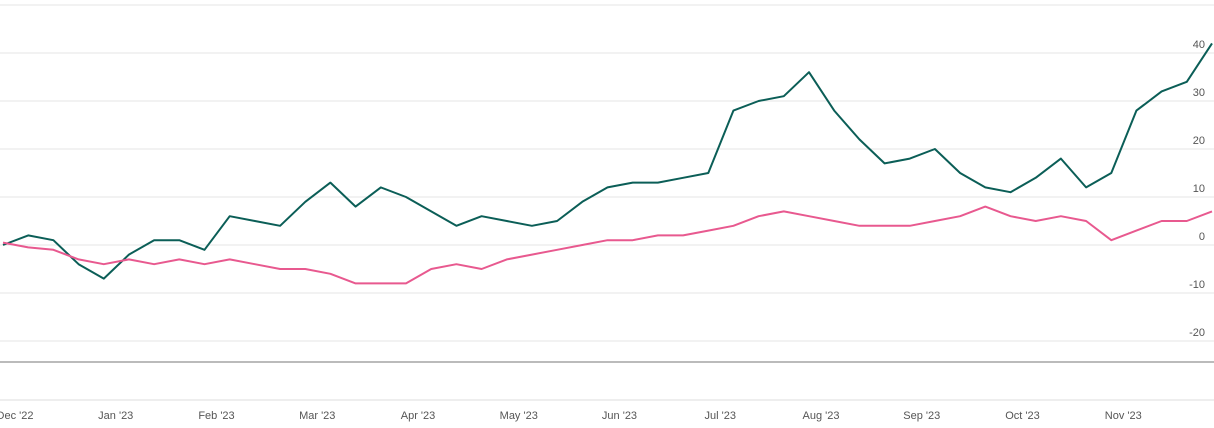 Image resolution: width=1214 pixels, height=428 pixels. Describe the element at coordinates (1202, 237) in the screenshot. I see `y-tick-label: 0` at that location.